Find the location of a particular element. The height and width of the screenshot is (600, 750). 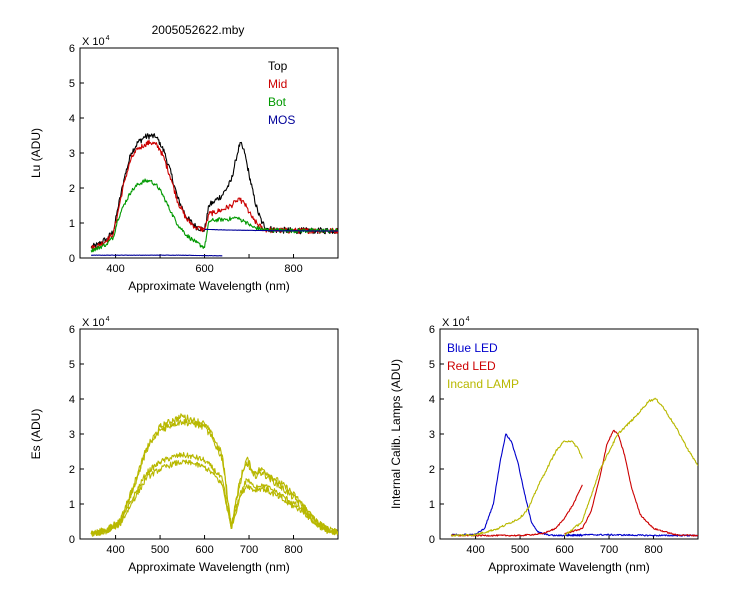

figure-title: 2005052622.mby is located at coordinates (198, 30).